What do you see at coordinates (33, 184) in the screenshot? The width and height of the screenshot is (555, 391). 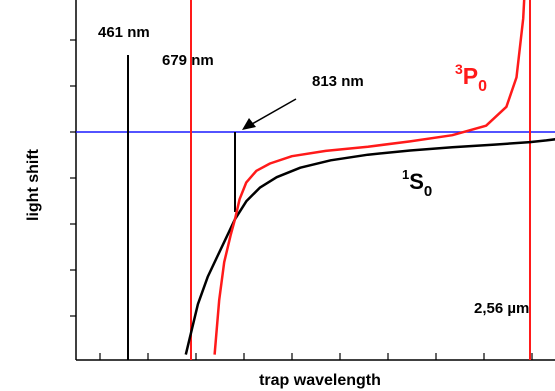 I see `y-axis-label: light shift` at bounding box center [33, 184].